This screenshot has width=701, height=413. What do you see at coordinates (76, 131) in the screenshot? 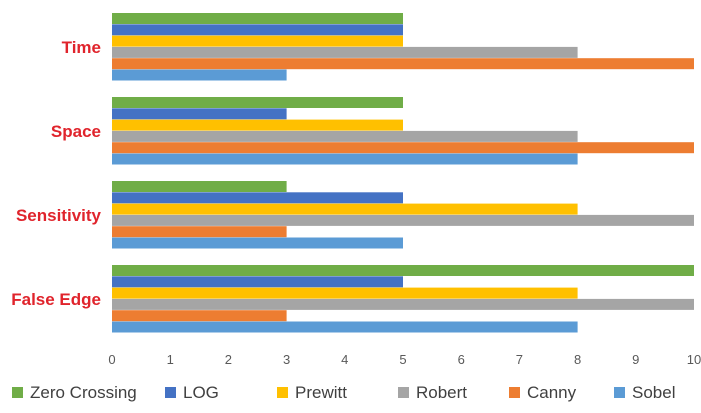
I see `category-label-space: Space` at bounding box center [76, 131].